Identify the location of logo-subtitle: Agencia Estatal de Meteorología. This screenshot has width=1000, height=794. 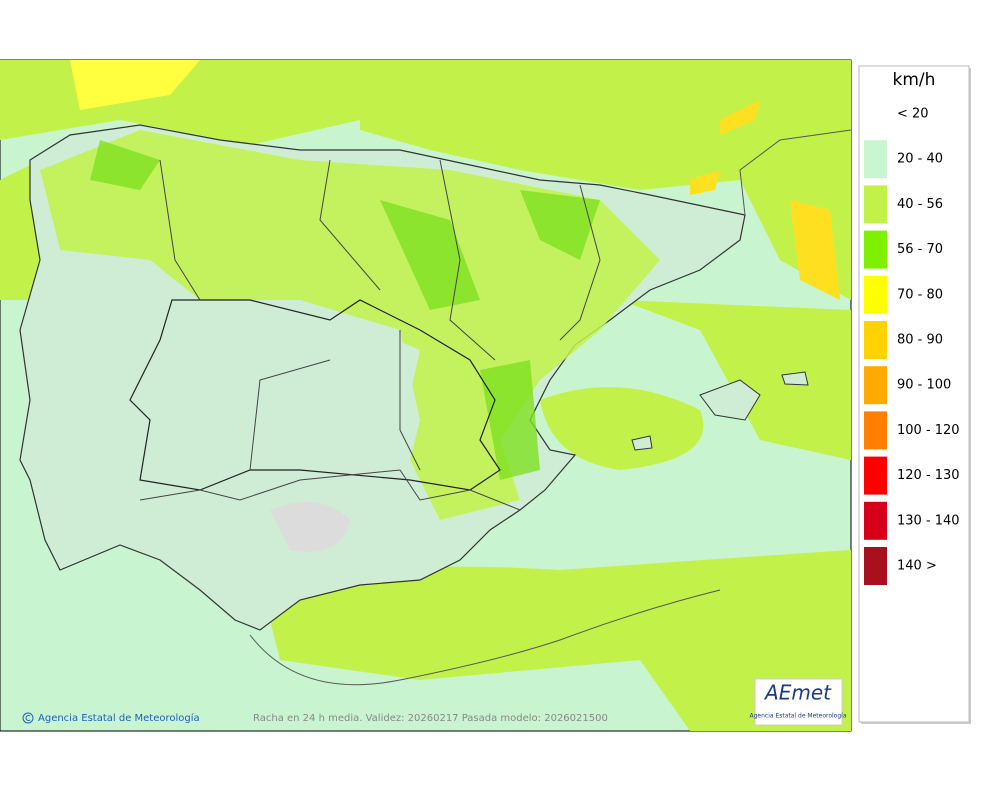
(798, 716).